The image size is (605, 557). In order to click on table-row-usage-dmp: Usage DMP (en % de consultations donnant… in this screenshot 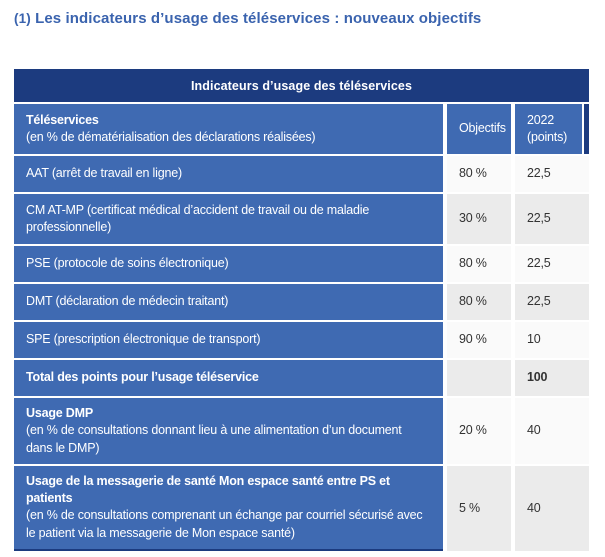, I will do `click(301, 431)`.